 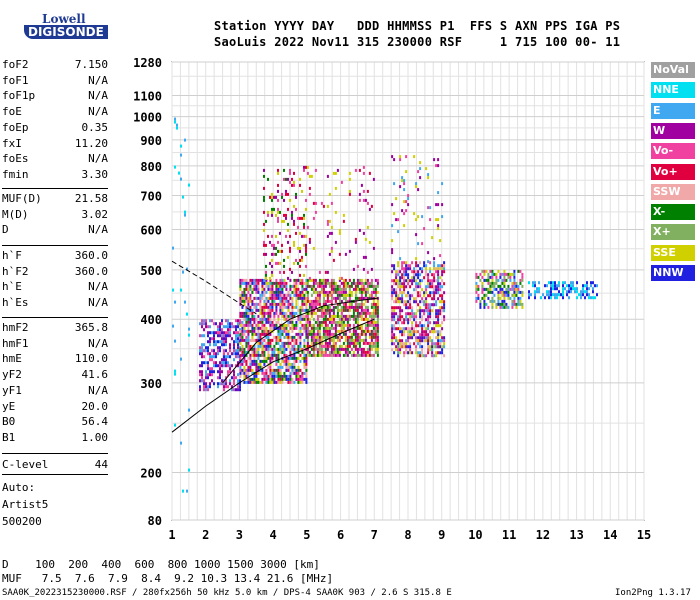 What do you see at coordinates (55, 327) in the screenshot?
I see `param-row-hmF2: hmF2 365.8` at bounding box center [55, 327].